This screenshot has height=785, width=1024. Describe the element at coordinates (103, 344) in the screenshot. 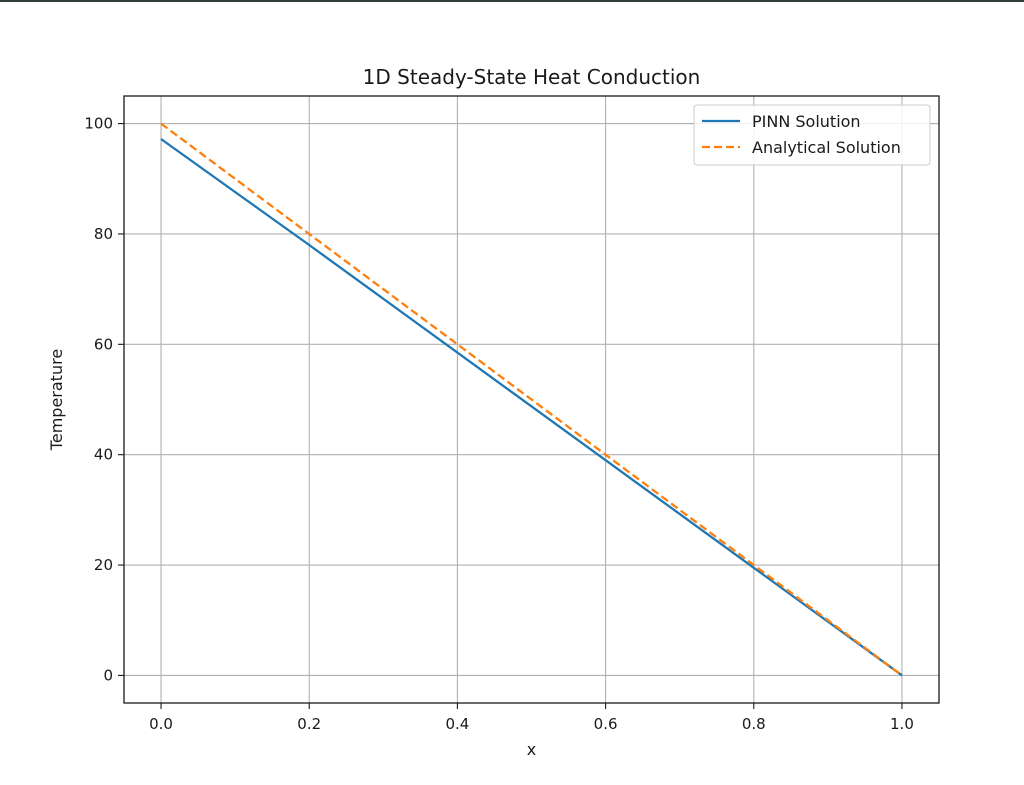

I see `y-tick-label: 60` at that location.